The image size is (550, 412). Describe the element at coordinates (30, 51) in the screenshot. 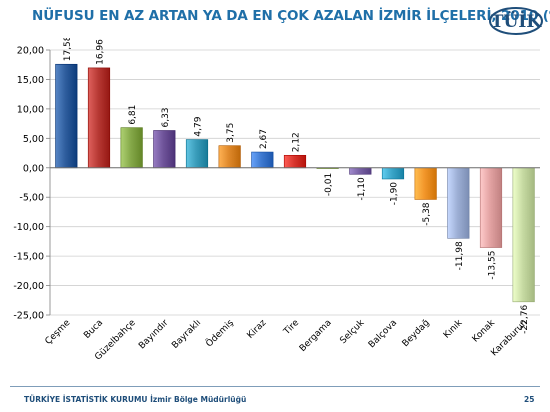

I see `y-tick-label: 20,00` at that location.